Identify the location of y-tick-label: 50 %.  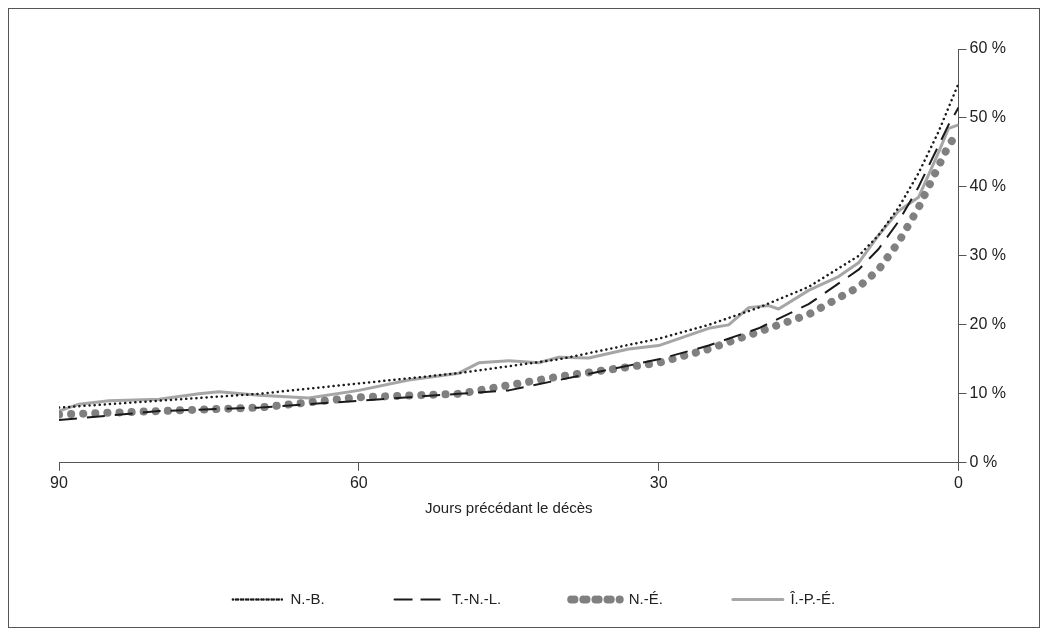
(987, 117).